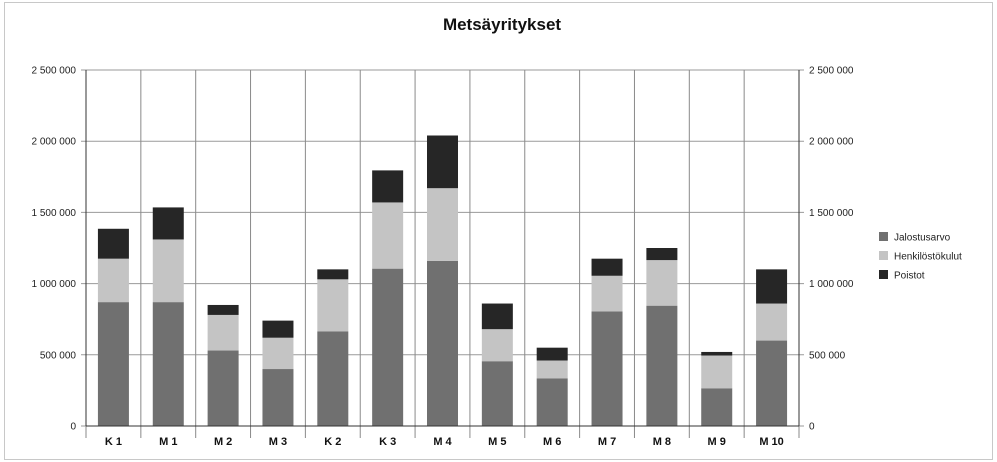 The height and width of the screenshot is (462, 997). I want to click on y-tick-label-right: 500 000, so click(827, 355).